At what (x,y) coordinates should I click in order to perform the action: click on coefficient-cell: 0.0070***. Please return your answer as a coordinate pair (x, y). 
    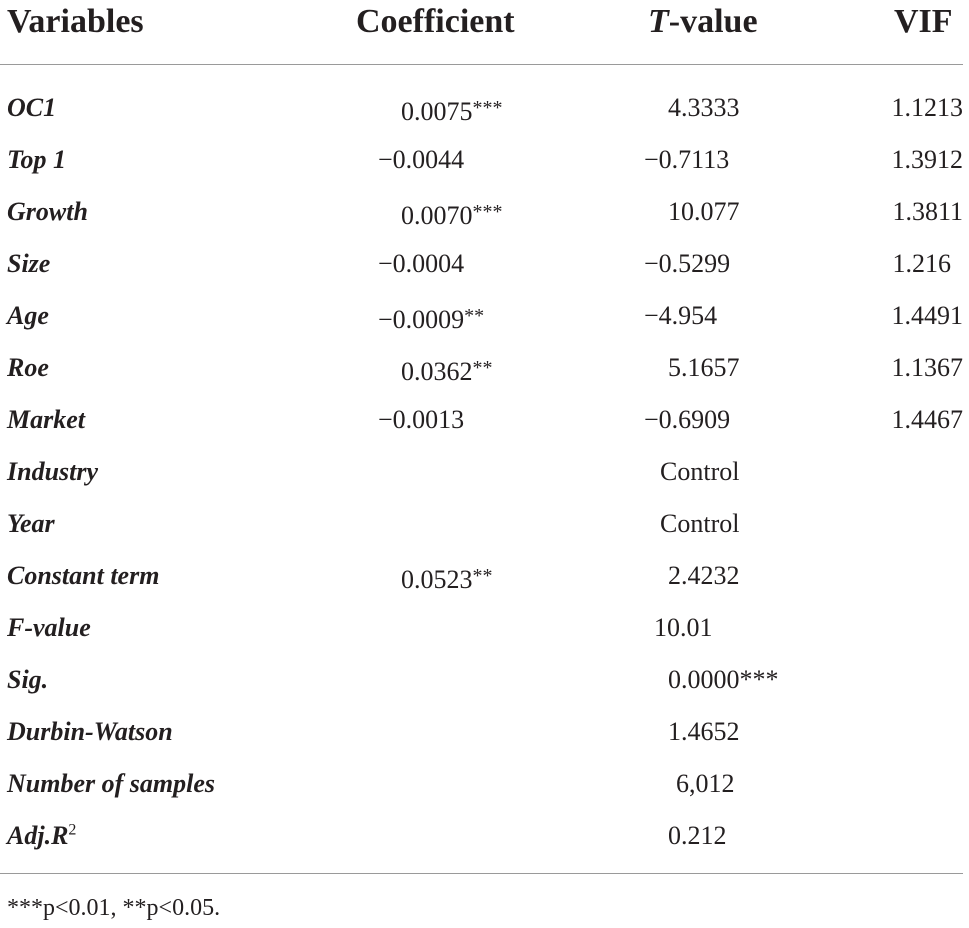
    Looking at the image, I should click on (452, 214).